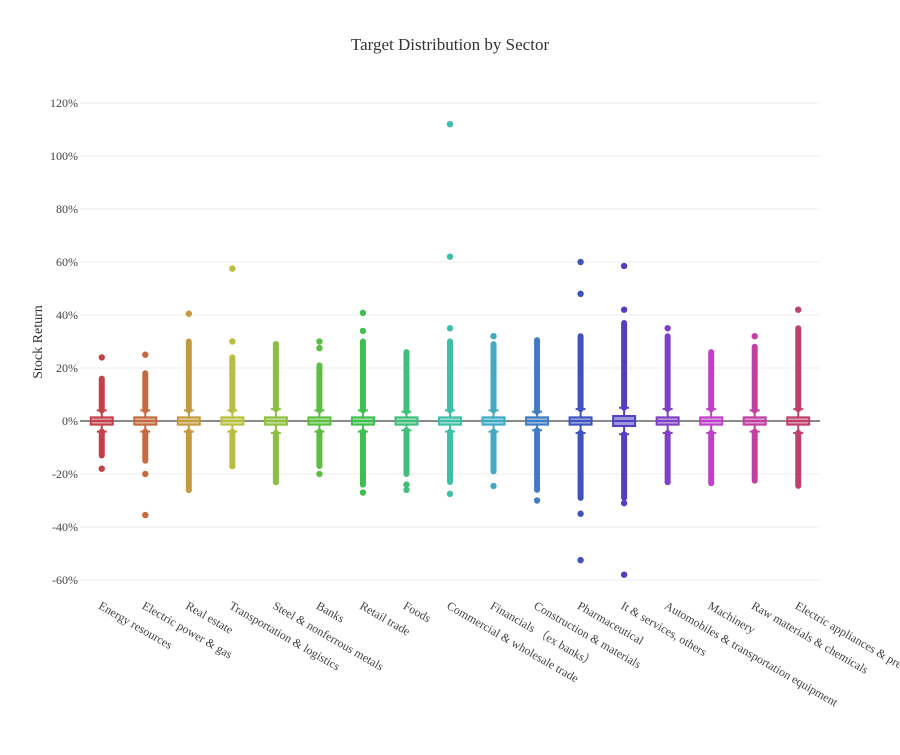  What do you see at coordinates (67, 368) in the screenshot?
I see `y-tick-label: 20%` at bounding box center [67, 368].